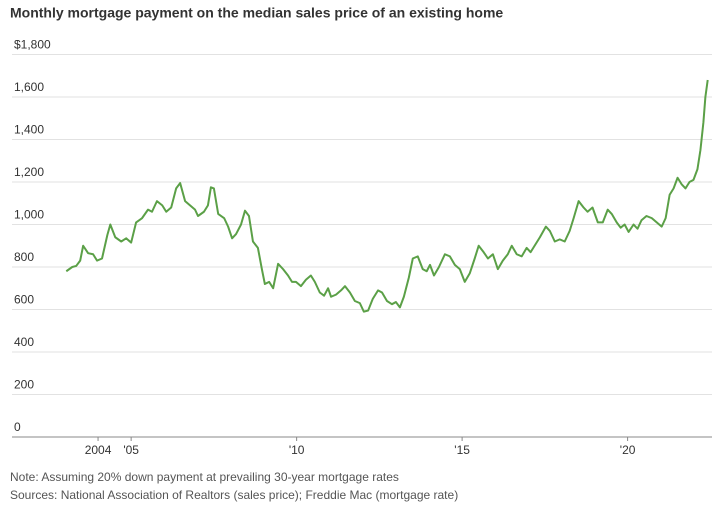 The image size is (725, 520). What do you see at coordinates (29, 215) in the screenshot?
I see `y-tick-label: 1,000` at bounding box center [29, 215].